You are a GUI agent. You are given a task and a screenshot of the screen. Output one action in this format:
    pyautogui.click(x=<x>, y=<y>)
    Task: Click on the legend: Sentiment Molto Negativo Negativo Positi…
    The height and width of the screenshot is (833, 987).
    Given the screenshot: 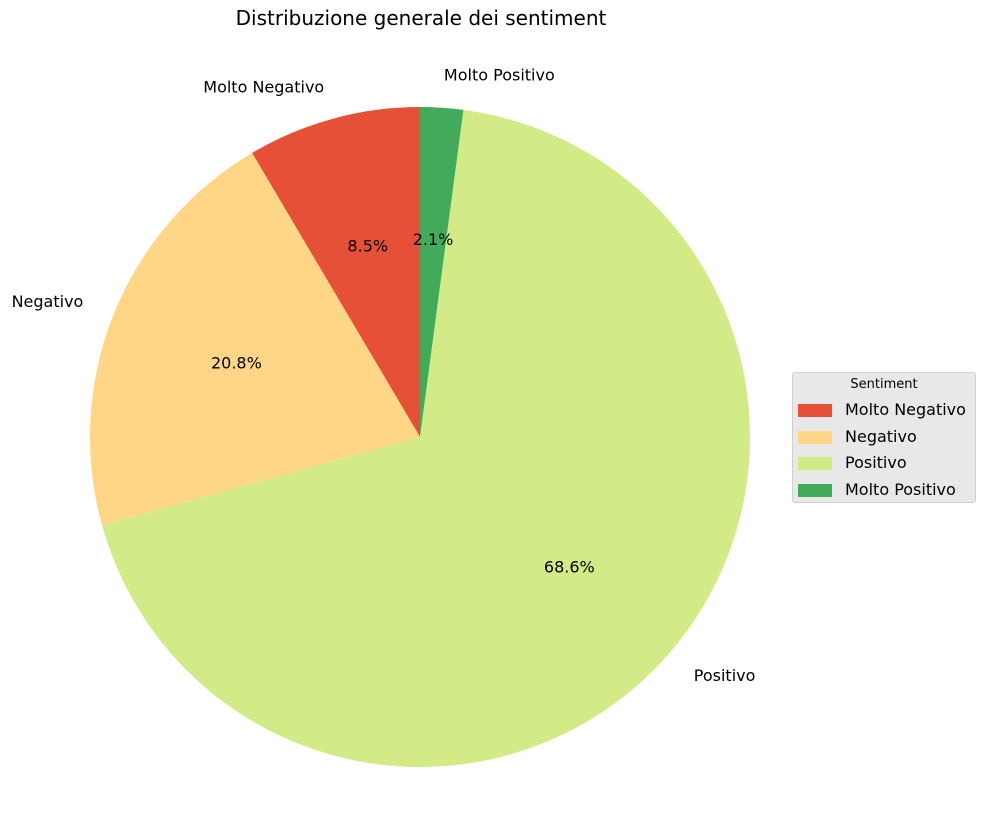 What is the action you would take?
    pyautogui.click(x=884, y=437)
    